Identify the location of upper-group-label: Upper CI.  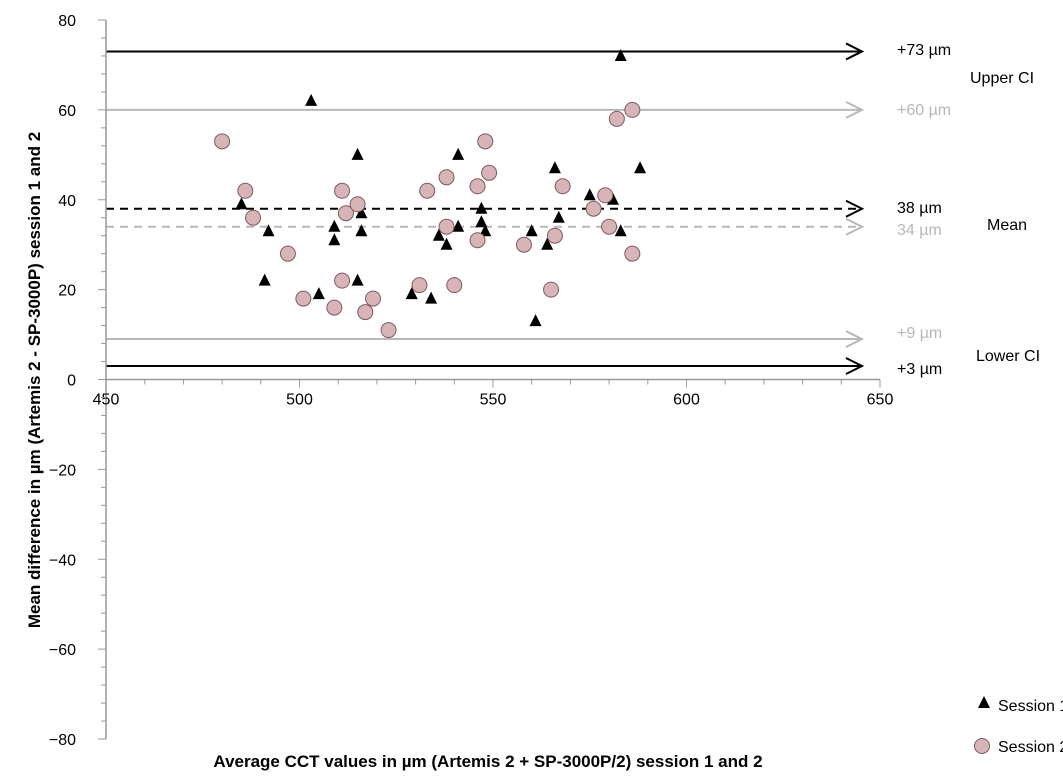
(1002, 78).